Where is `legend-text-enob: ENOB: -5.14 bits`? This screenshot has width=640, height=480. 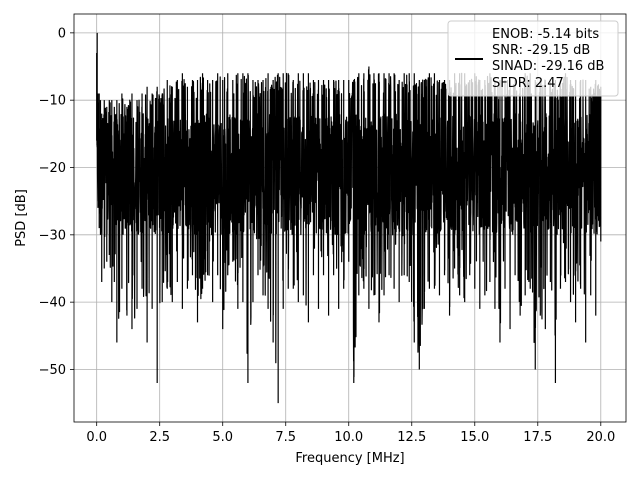
legend-text-enob: ENOB: -5.14 bits is located at coordinates (545, 34).